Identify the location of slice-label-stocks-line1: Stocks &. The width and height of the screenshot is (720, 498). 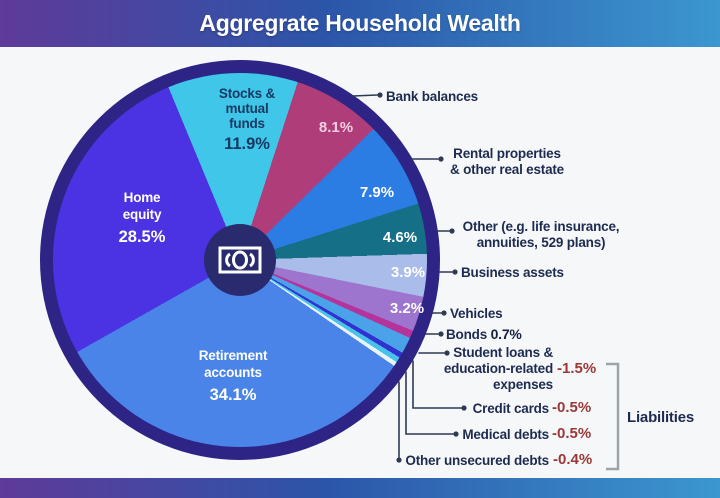
(247, 93).